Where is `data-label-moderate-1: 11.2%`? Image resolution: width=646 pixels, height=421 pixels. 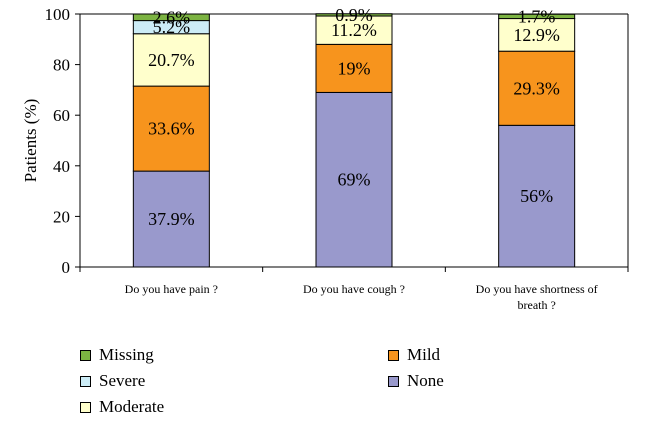
data-label-moderate-1: 11.2% is located at coordinates (354, 30).